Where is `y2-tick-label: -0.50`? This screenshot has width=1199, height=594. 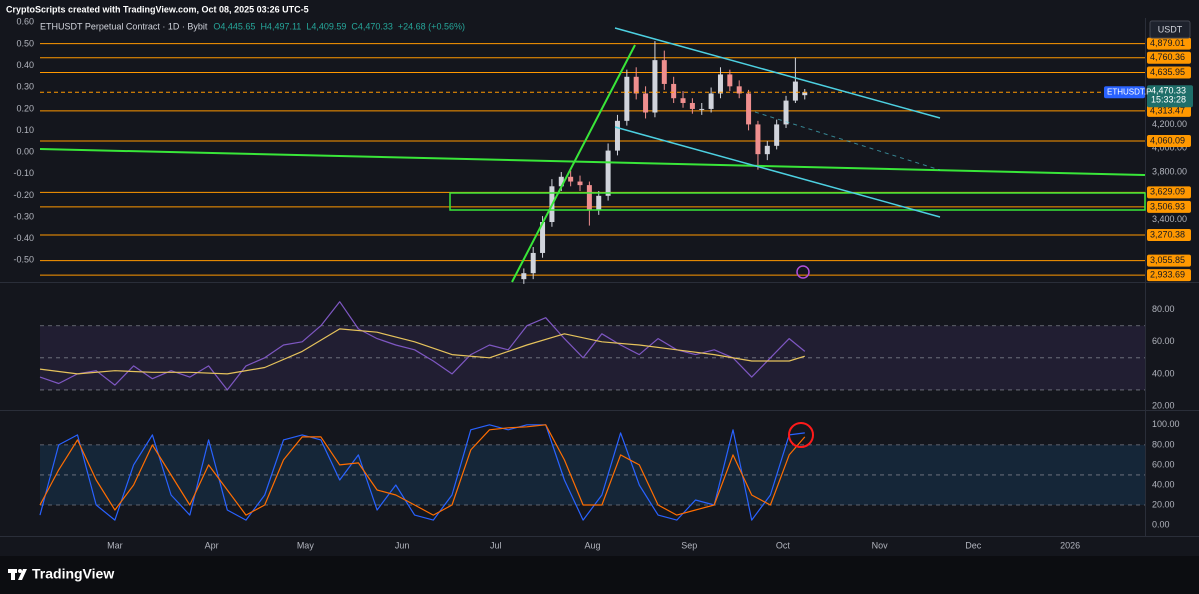 y2-tick-label: -0.50 is located at coordinates (23, 260).